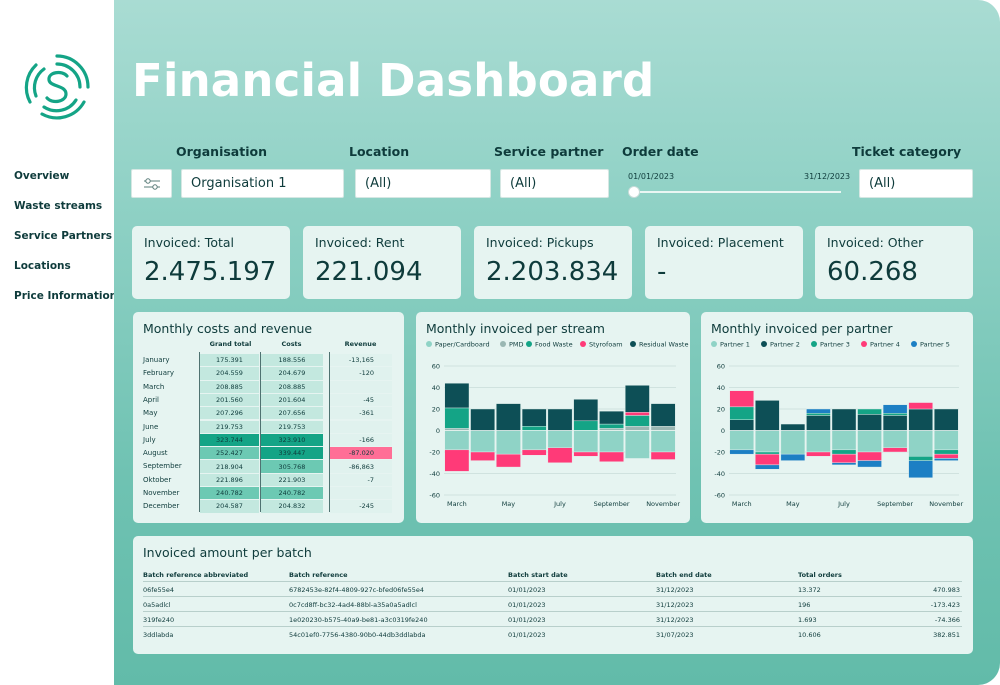 The width and height of the screenshot is (1000, 685). Describe the element at coordinates (151, 183) in the screenshot. I see `filter-settings-button` at that location.